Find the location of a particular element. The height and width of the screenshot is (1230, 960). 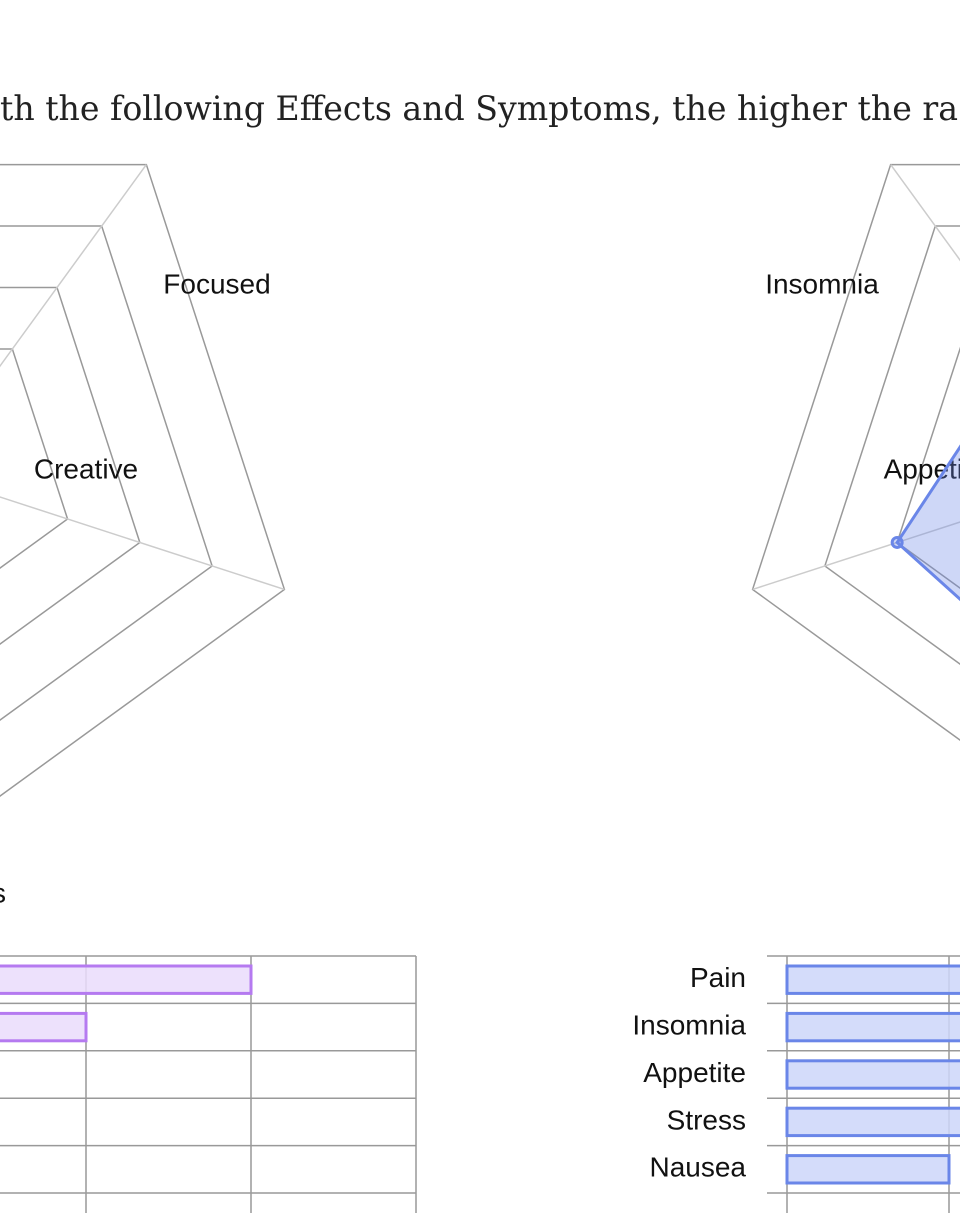

radar-axis-label: Creative is located at coordinates (86, 468).